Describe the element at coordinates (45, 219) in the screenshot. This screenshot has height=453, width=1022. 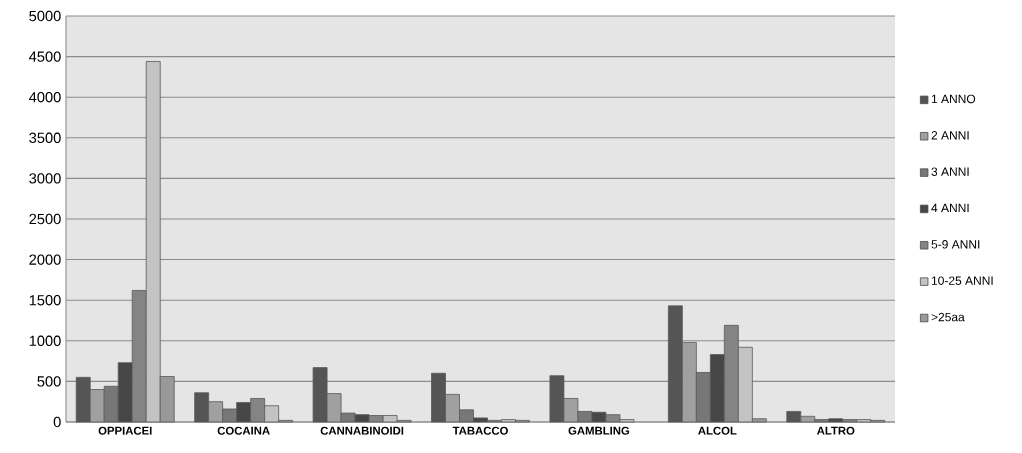
I see `y-tick-label: 2500` at that location.